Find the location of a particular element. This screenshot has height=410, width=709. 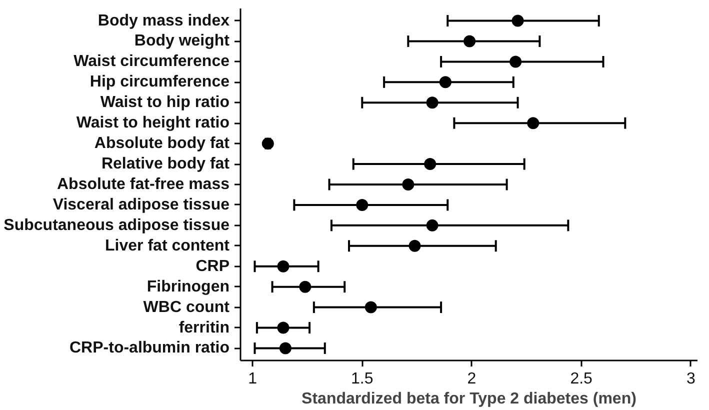

y-tick-label: ferritin is located at coordinates (204, 327).